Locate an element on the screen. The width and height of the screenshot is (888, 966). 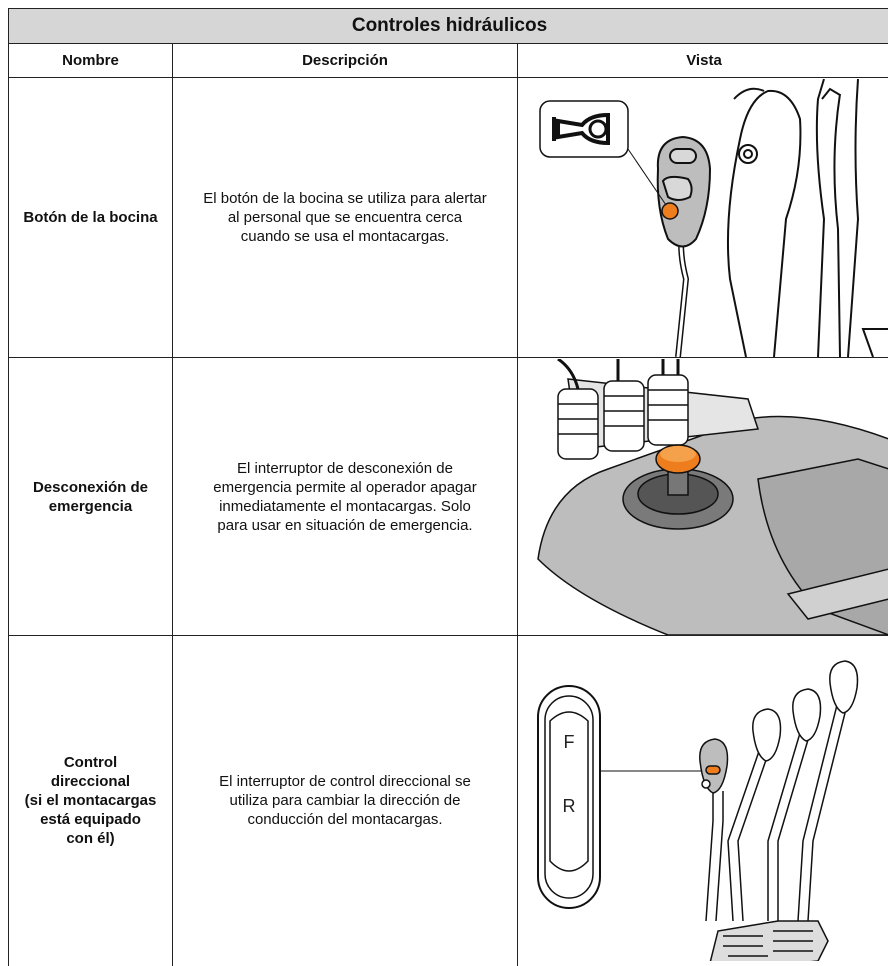
table-title: Controles hidráulicos is located at coordinates (448, 26).